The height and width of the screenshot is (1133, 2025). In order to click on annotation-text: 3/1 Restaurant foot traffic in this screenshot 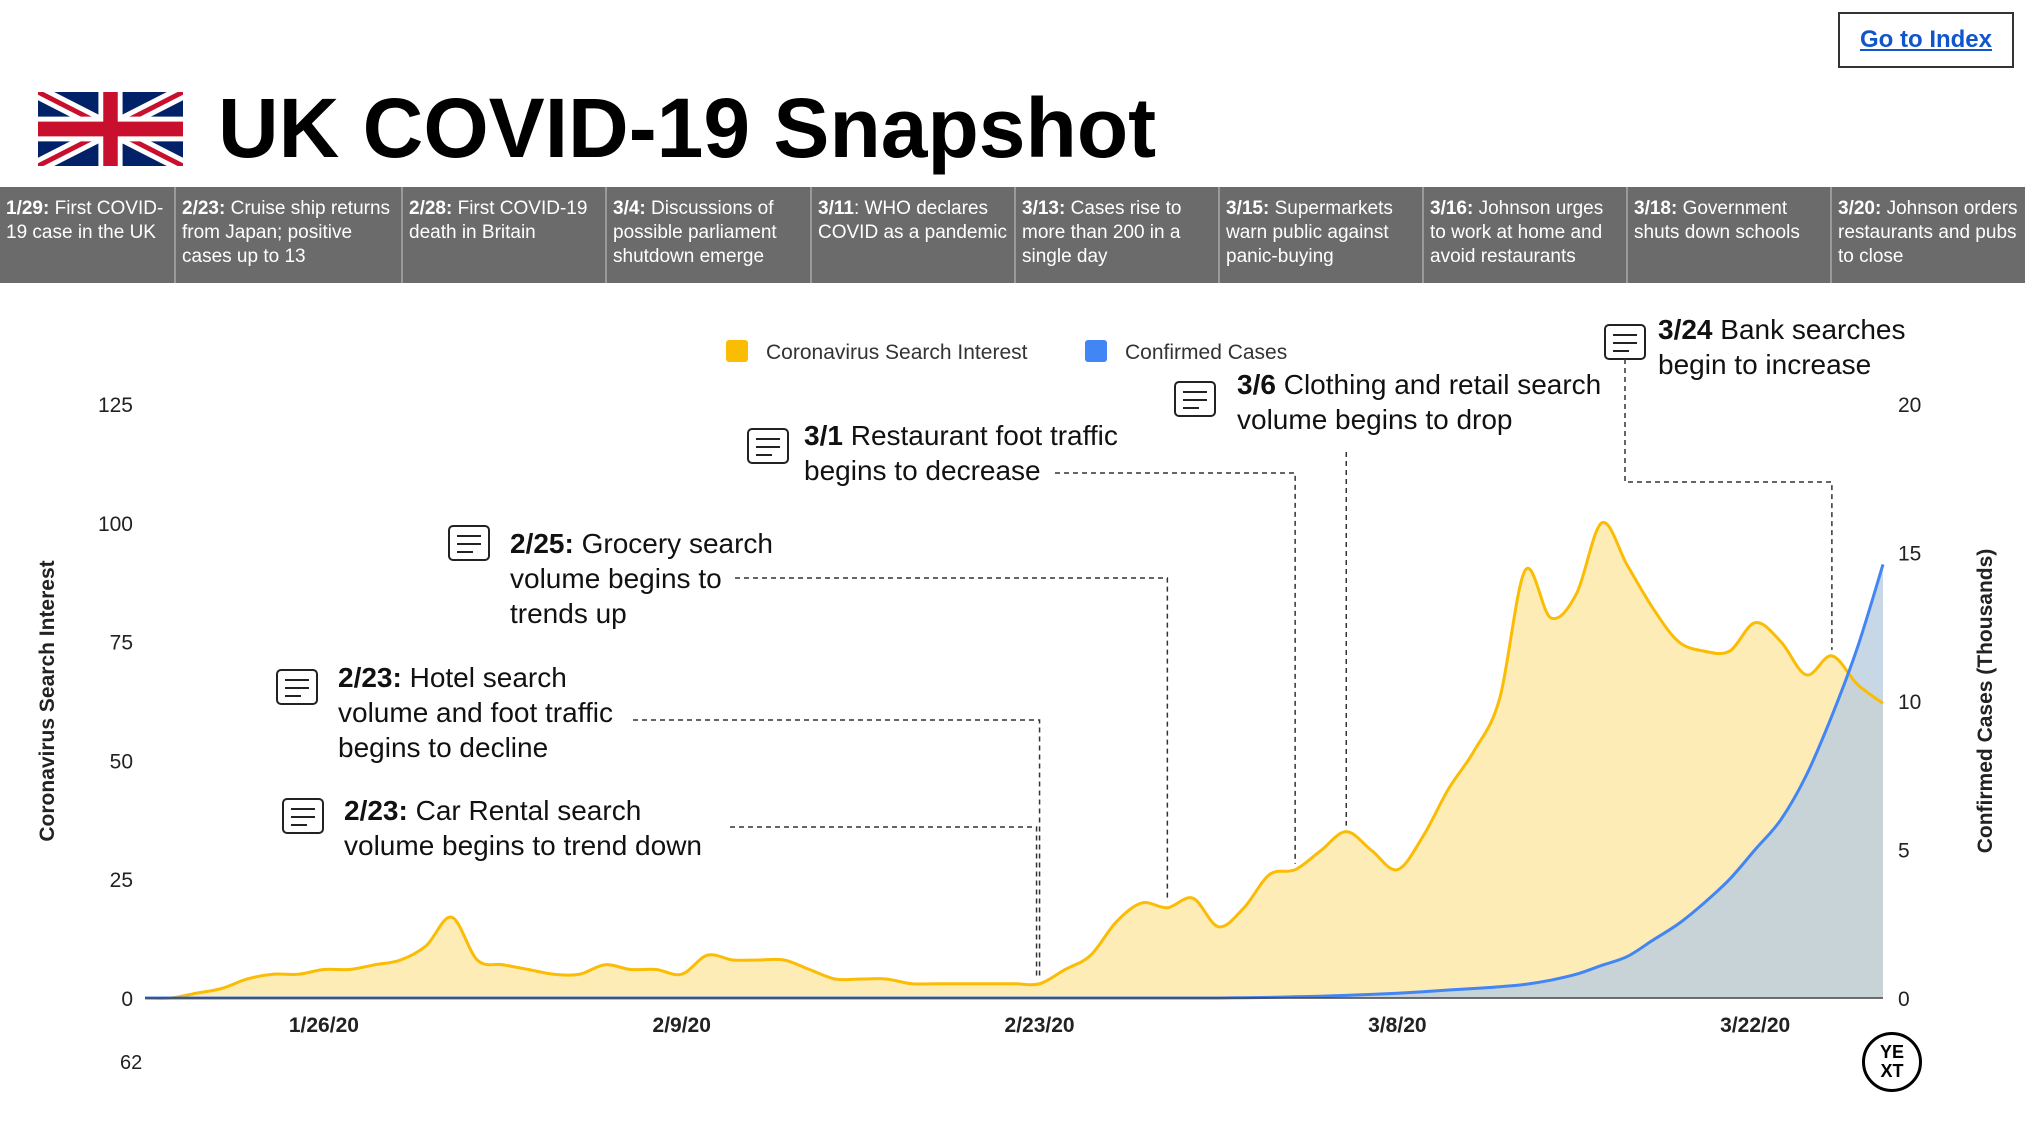, I will do `click(961, 435)`.